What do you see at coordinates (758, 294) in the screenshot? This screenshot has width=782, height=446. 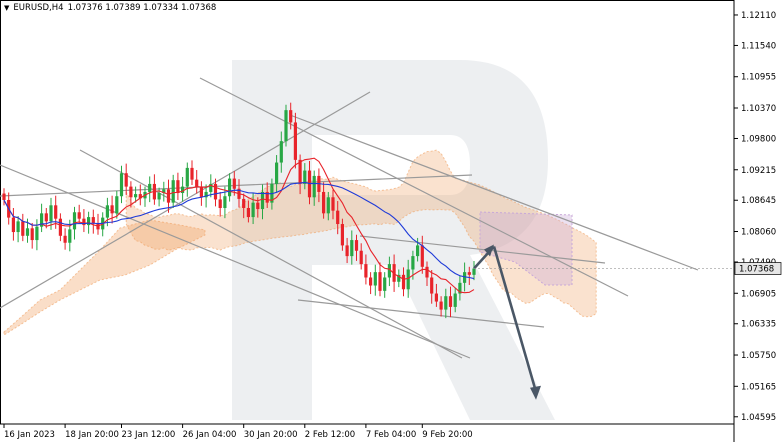 I see `y-tick-label: 1.06905` at bounding box center [758, 294].